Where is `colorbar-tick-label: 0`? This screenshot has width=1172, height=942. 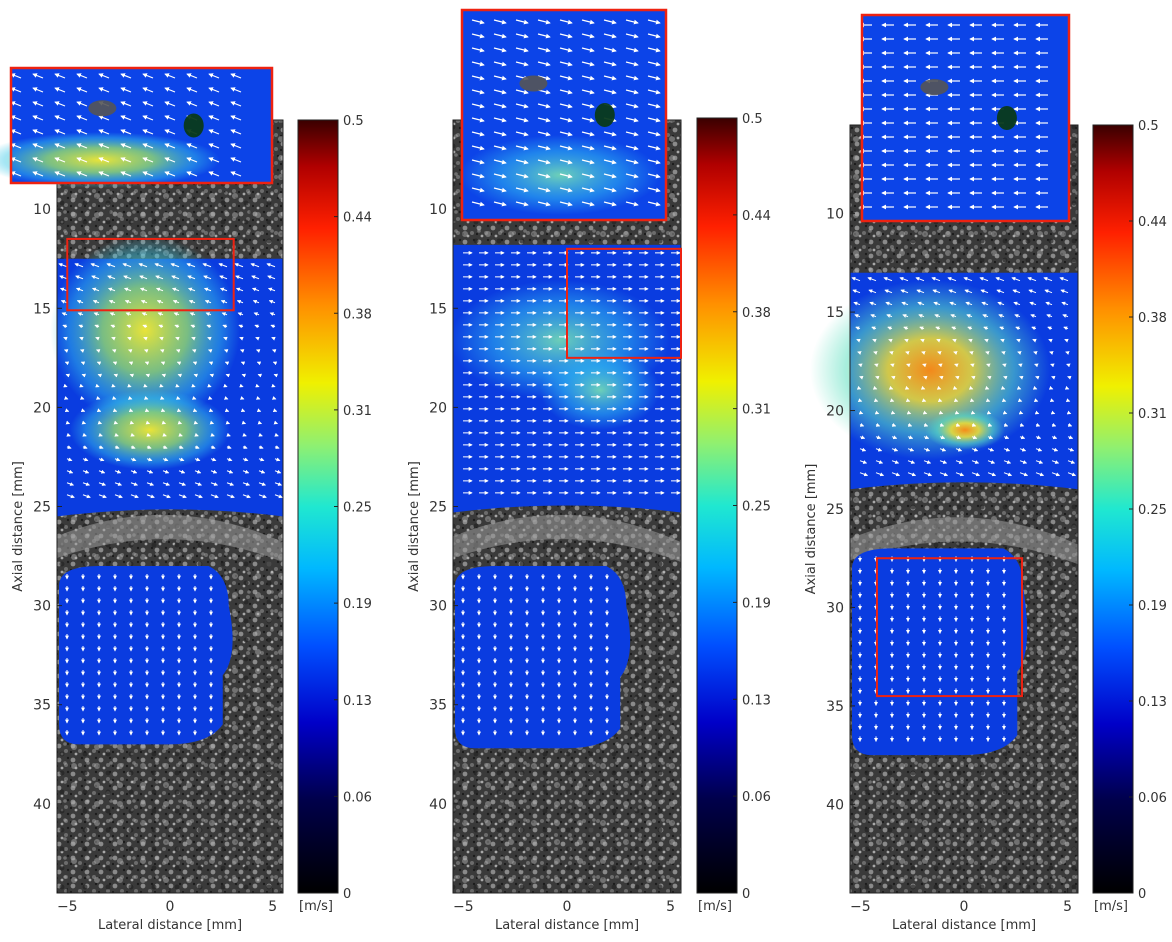
colorbar-tick-label: 0 is located at coordinates (347, 894).